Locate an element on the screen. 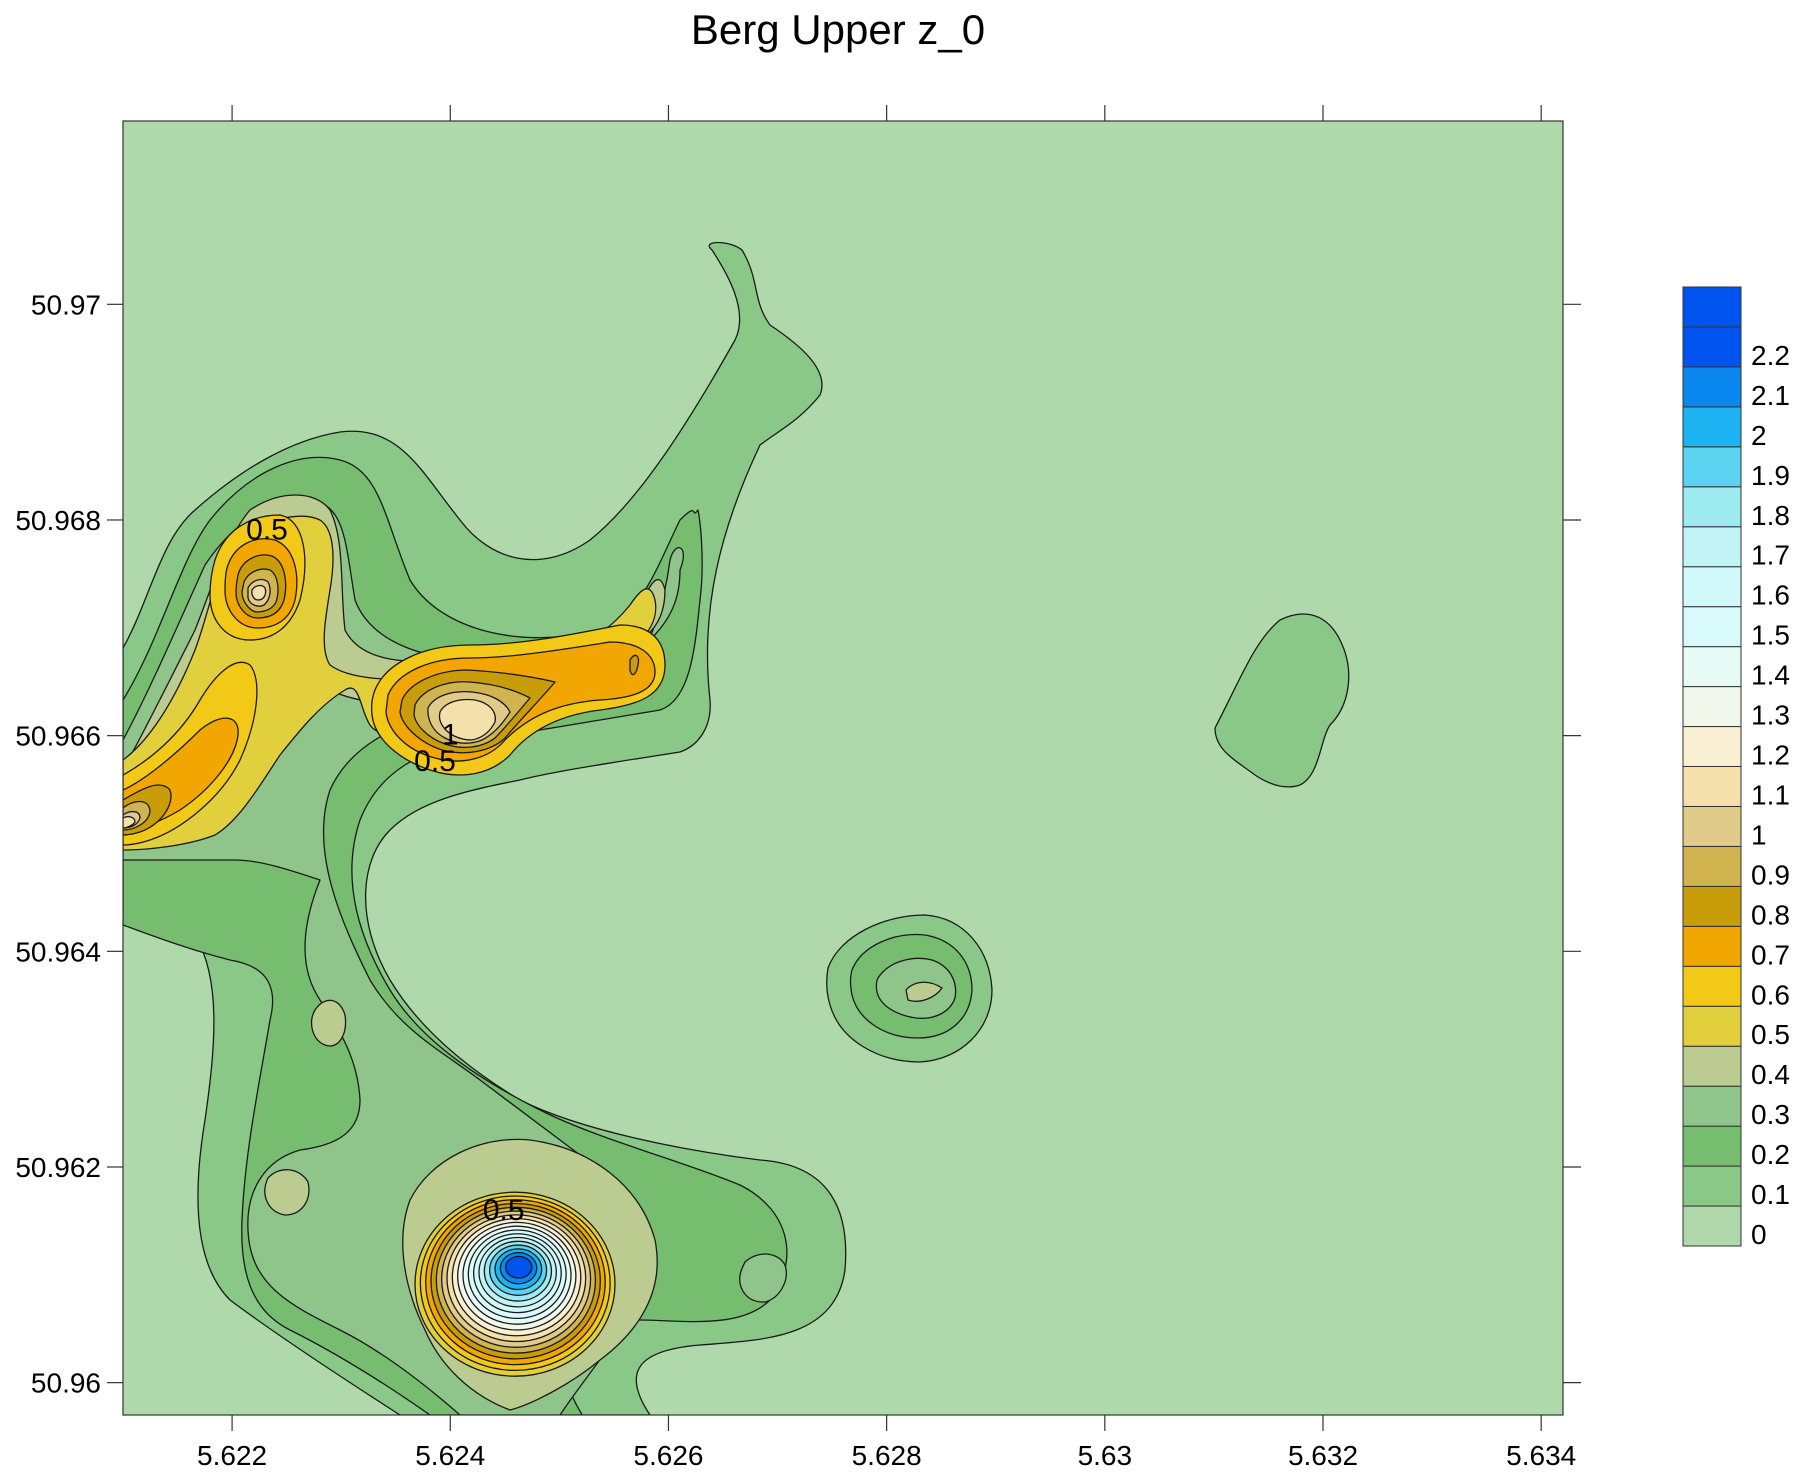 This screenshot has width=1798, height=1474. colorbar-label: 1.2 is located at coordinates (1770, 755).